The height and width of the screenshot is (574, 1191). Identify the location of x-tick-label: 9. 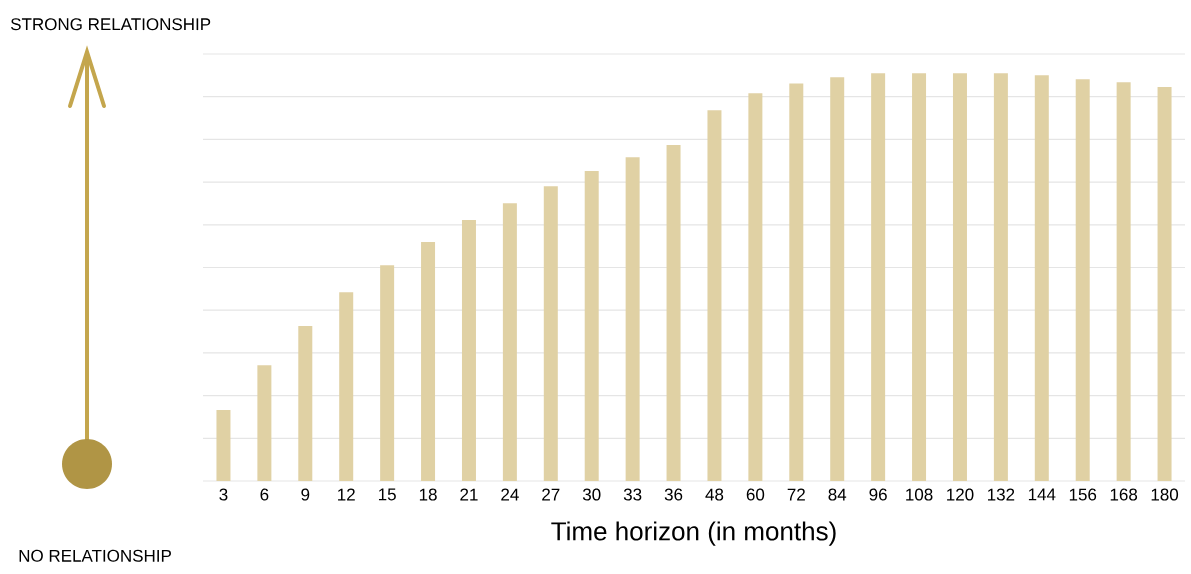
(305, 494).